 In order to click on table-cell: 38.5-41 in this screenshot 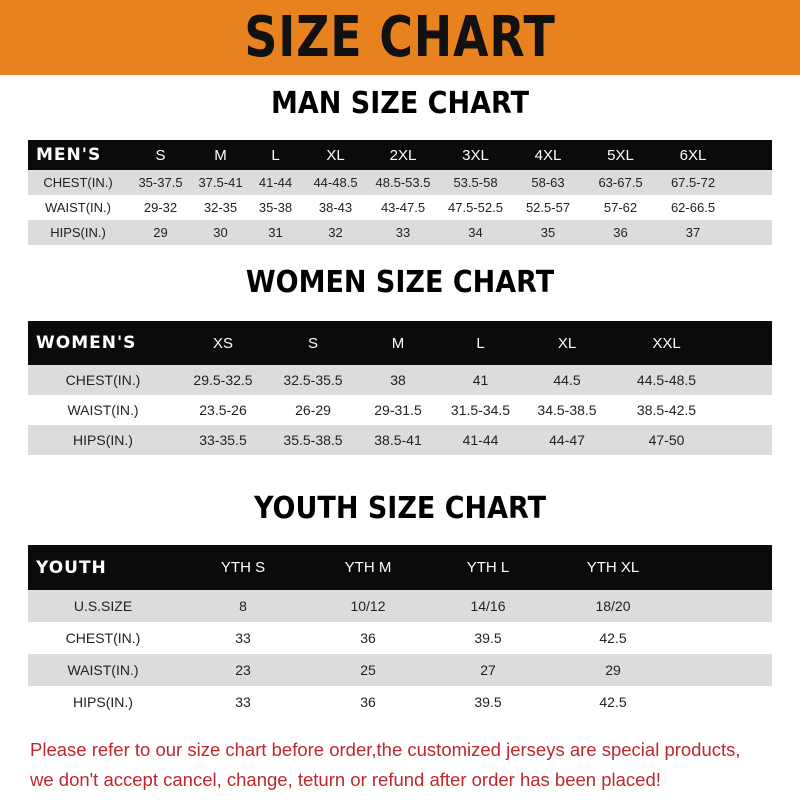, I will do `click(398, 440)`.